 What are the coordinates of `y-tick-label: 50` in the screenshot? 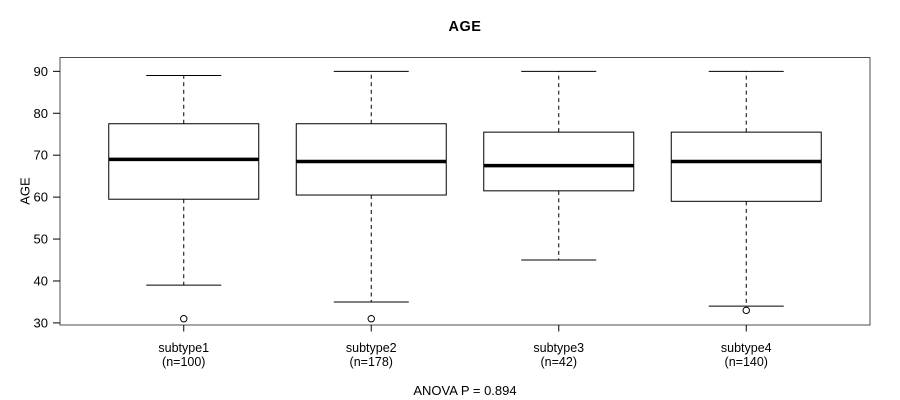 It's located at (41, 239).